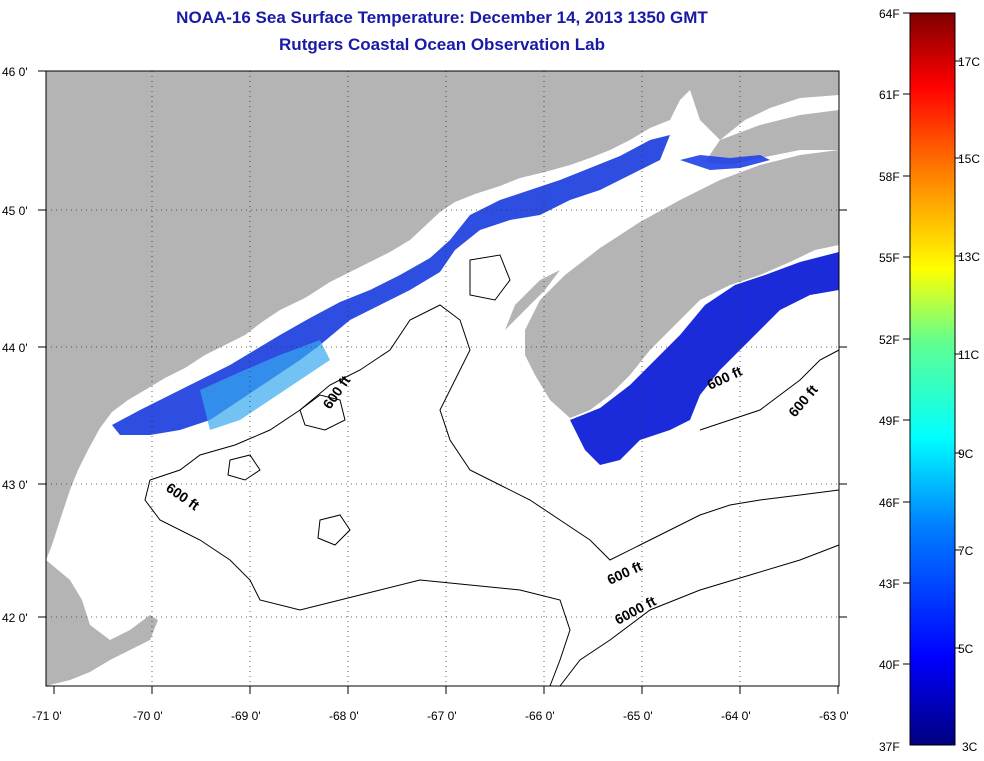 The image size is (984, 761). I want to click on colorbar-f-label: 46F, so click(889, 503).